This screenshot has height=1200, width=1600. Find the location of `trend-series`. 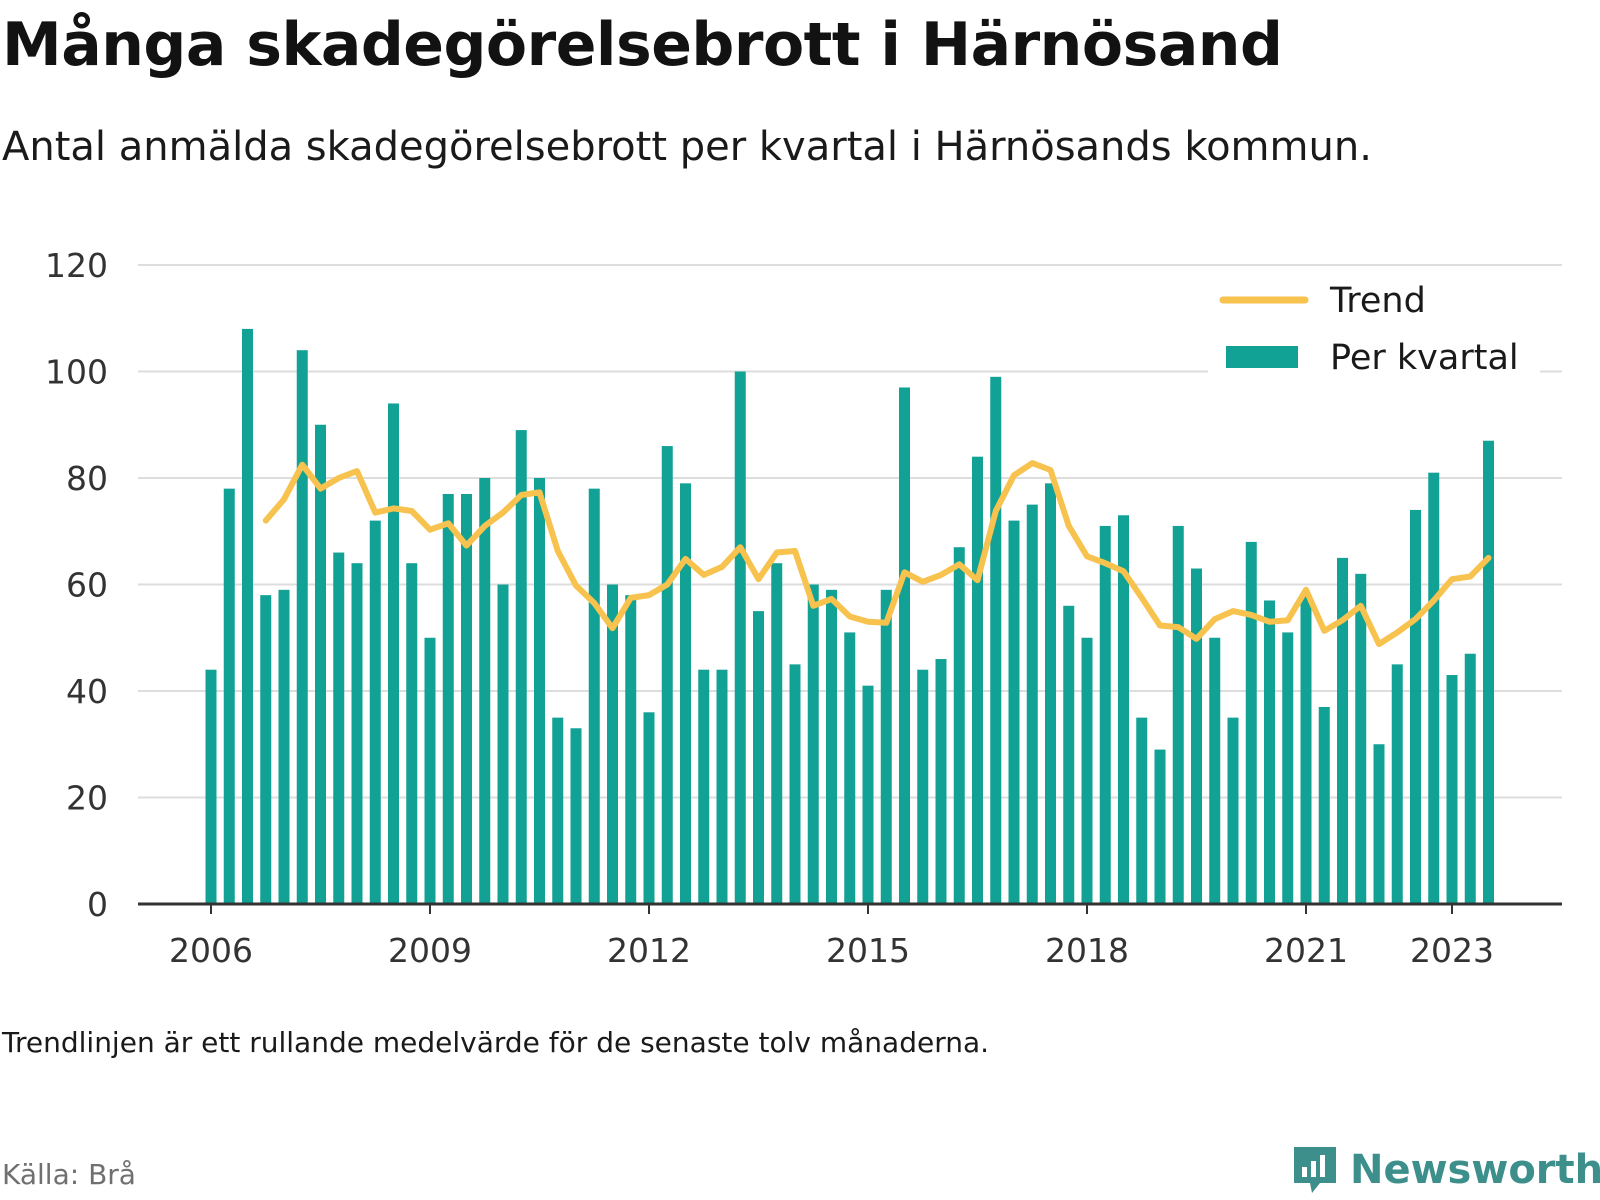

trend-series is located at coordinates (877, 554).